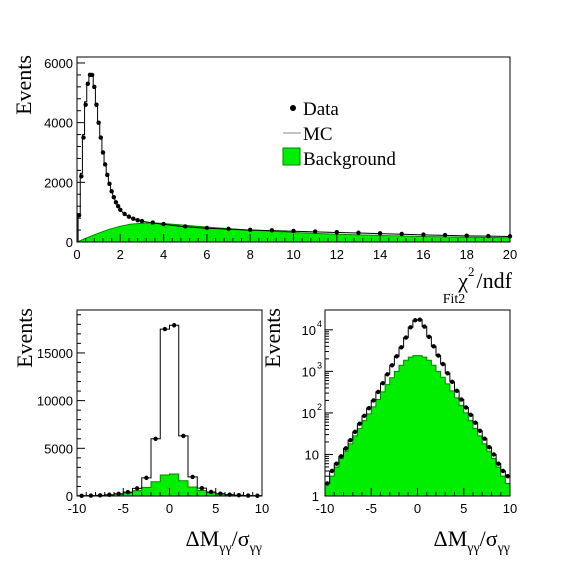 Image resolution: width=567 pixels, height=567 pixels. I want to click on x-tick-label: 4, so click(163, 254).